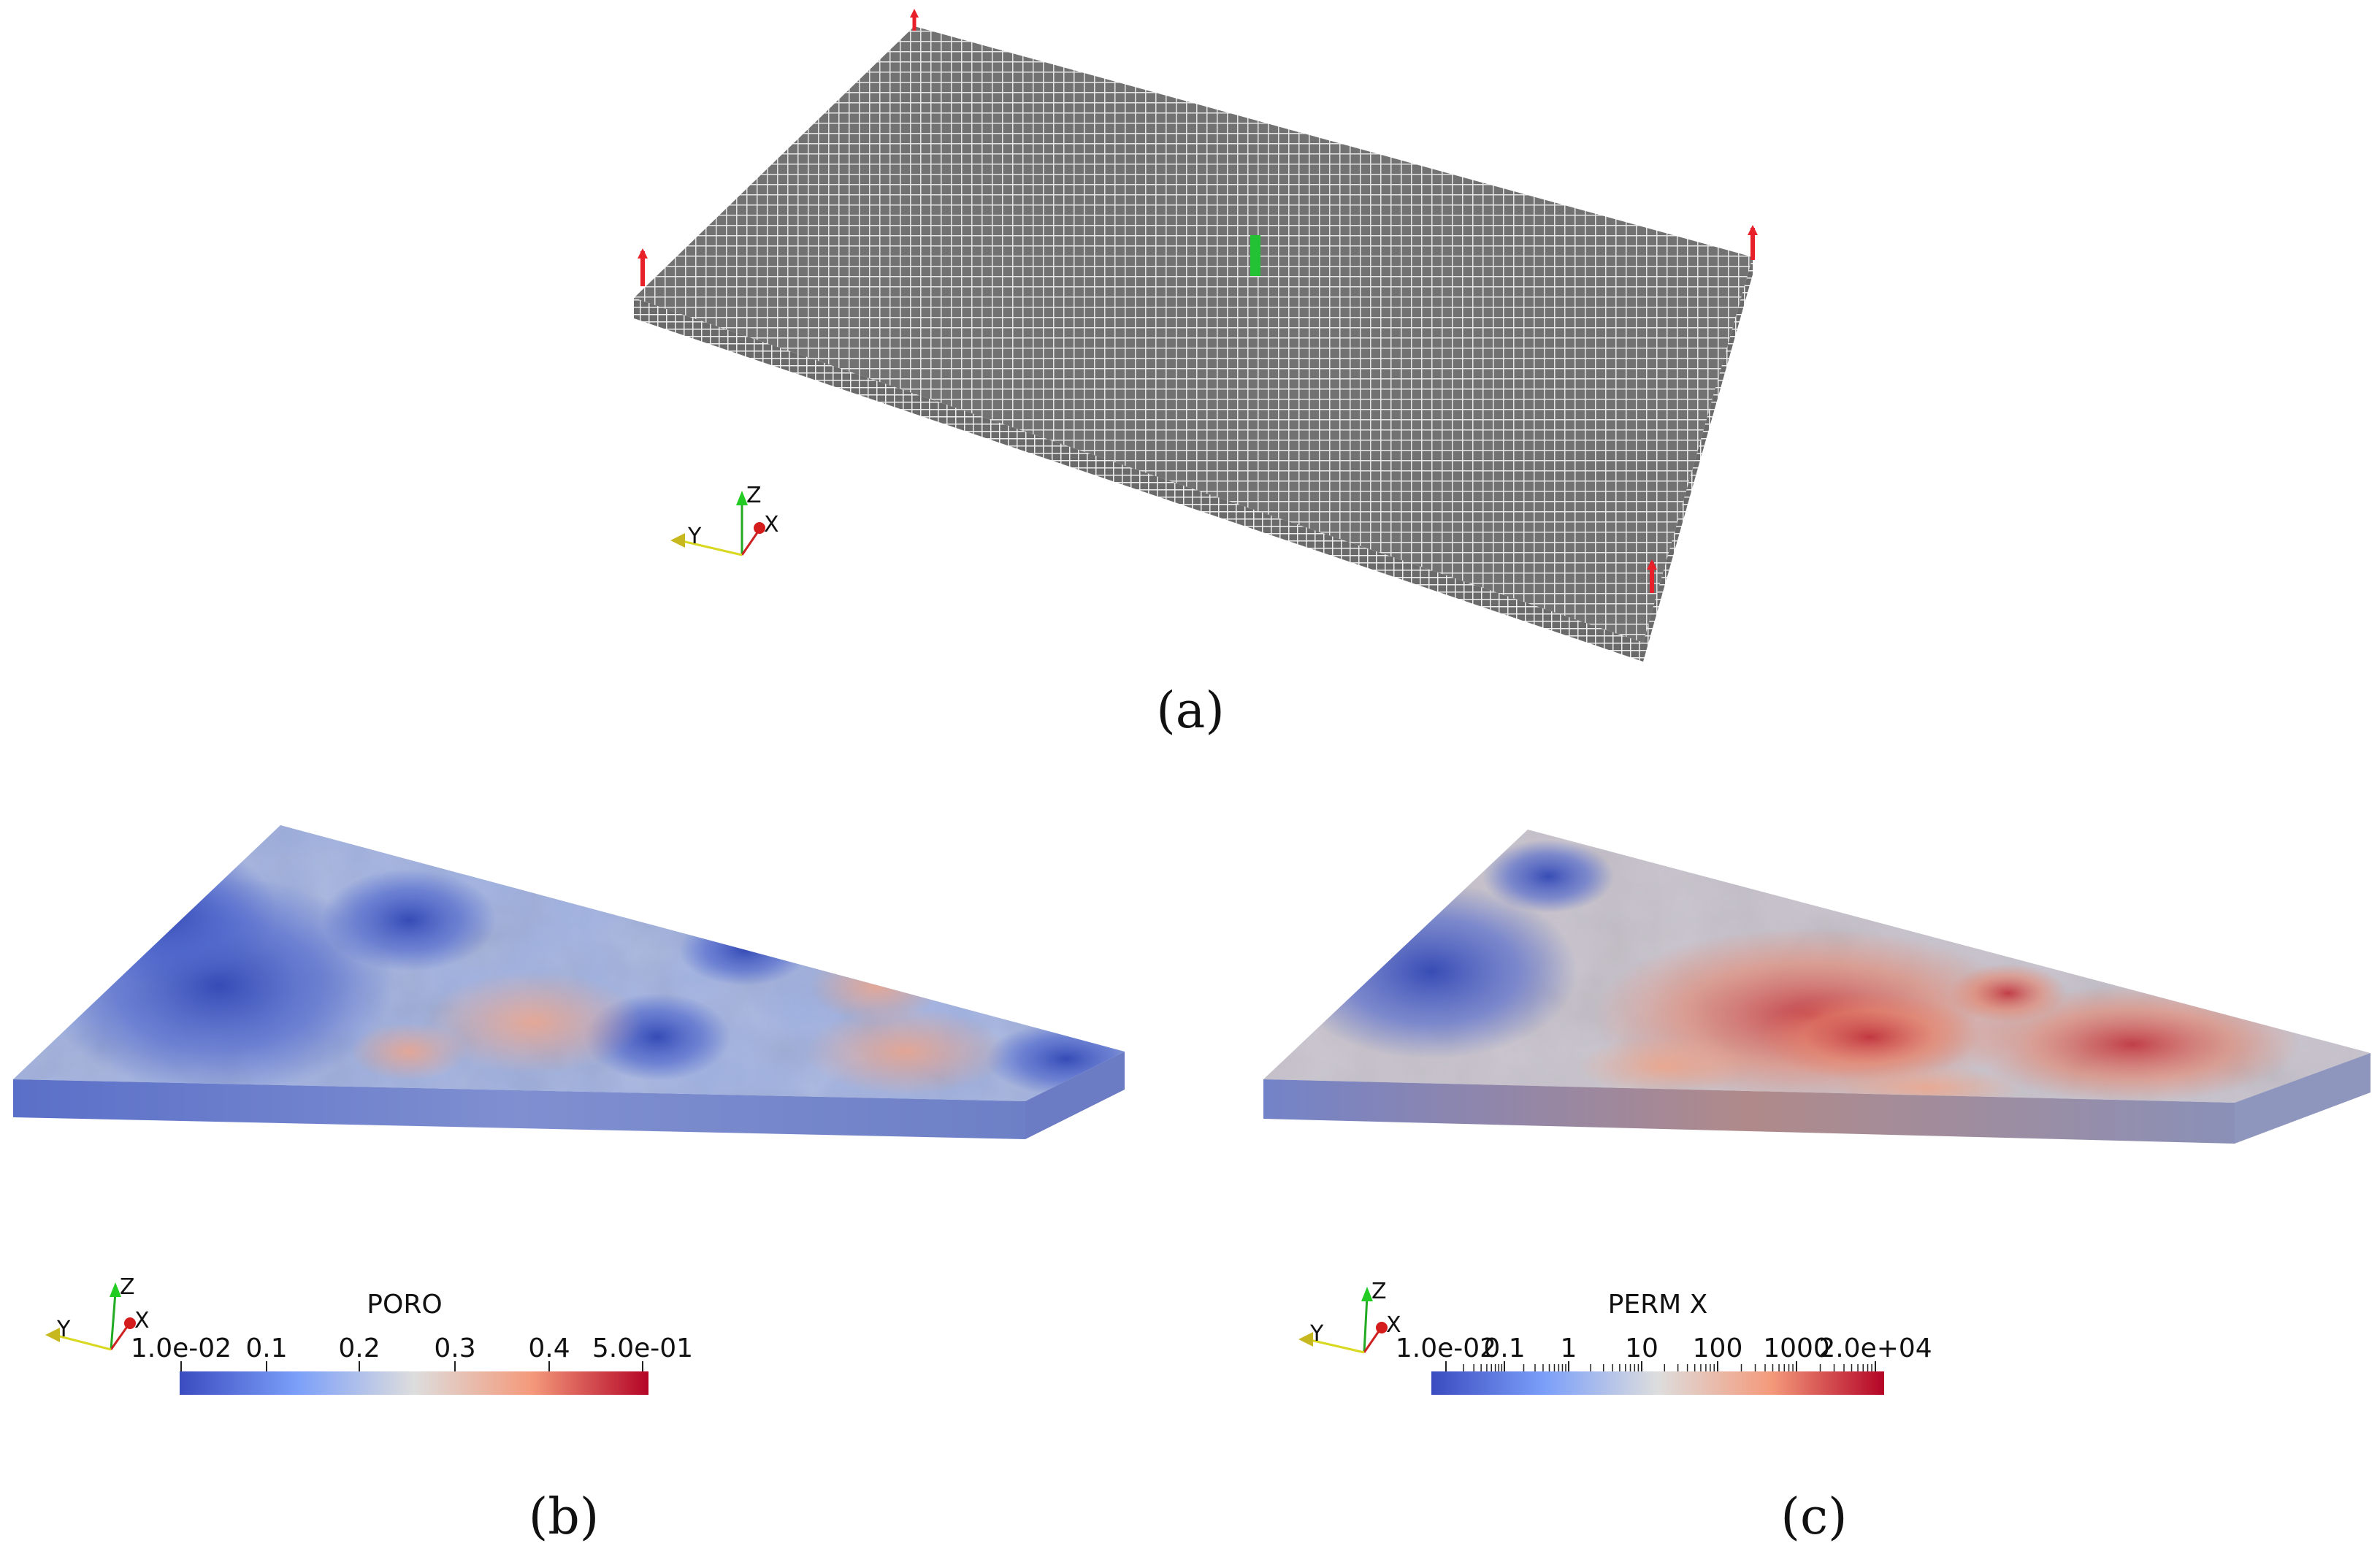 Image resolution: width=2380 pixels, height=1554 pixels. Describe the element at coordinates (412, 1352) in the screenshot. I see `poro-colorbar-ticks: 1.0e-02 0.1 0.2 0.3 0.4 5.0e-01` at that location.